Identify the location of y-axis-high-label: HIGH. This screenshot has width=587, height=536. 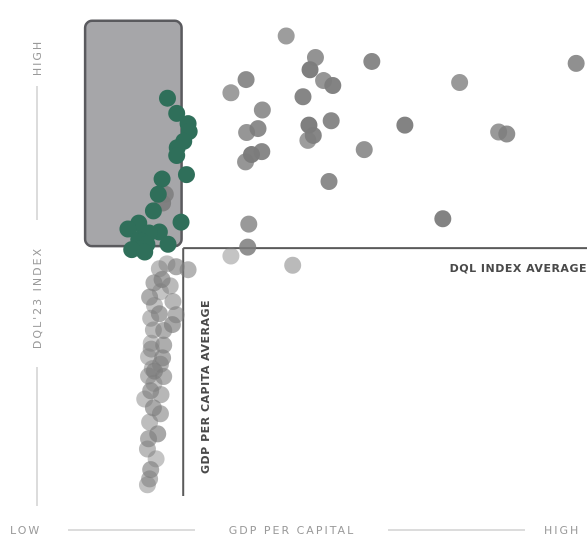
(37, 58).